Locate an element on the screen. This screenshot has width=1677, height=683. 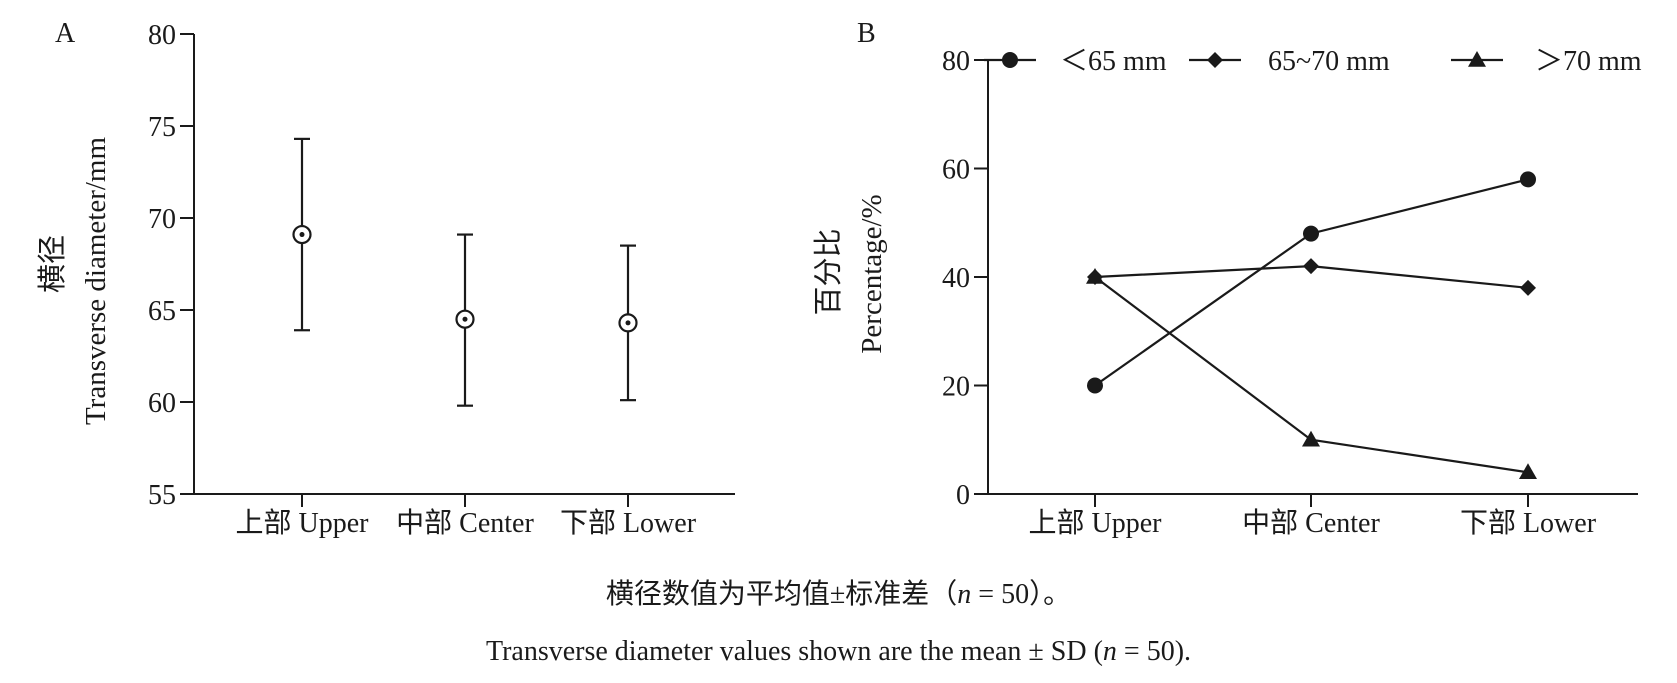
x-tick-label-b-0: 上部 Upper is located at coordinates (1096, 523).